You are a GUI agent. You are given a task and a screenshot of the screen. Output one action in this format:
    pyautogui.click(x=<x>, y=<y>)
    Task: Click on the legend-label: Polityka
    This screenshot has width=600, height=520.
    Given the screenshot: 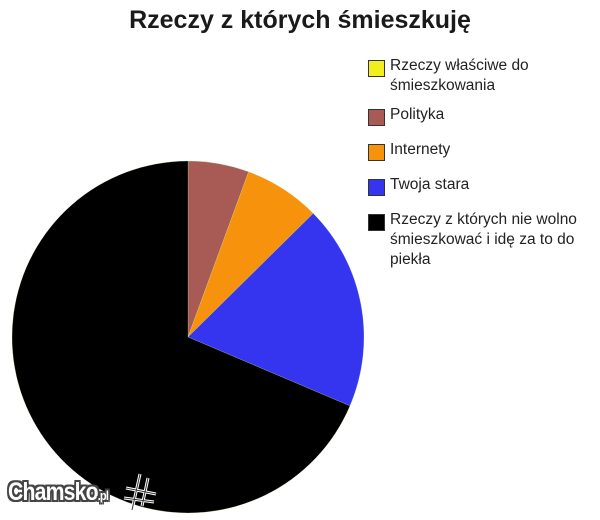 What is the action you would take?
    pyautogui.click(x=417, y=114)
    